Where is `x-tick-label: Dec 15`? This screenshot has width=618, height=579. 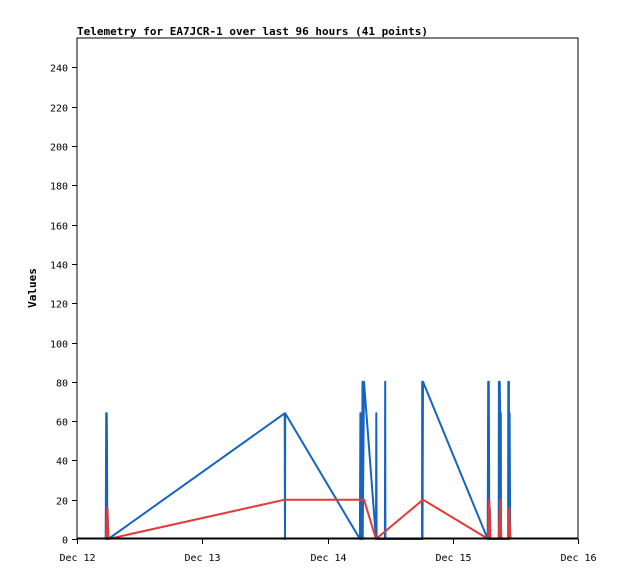
x-tick-label: Dec 15 is located at coordinates (453, 558).